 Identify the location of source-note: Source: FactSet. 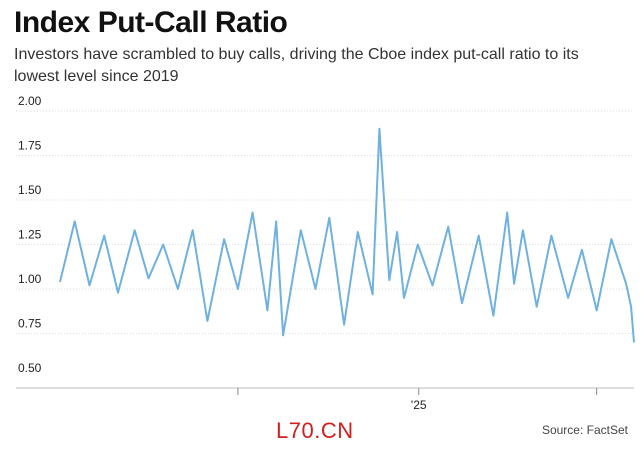
(584, 430).